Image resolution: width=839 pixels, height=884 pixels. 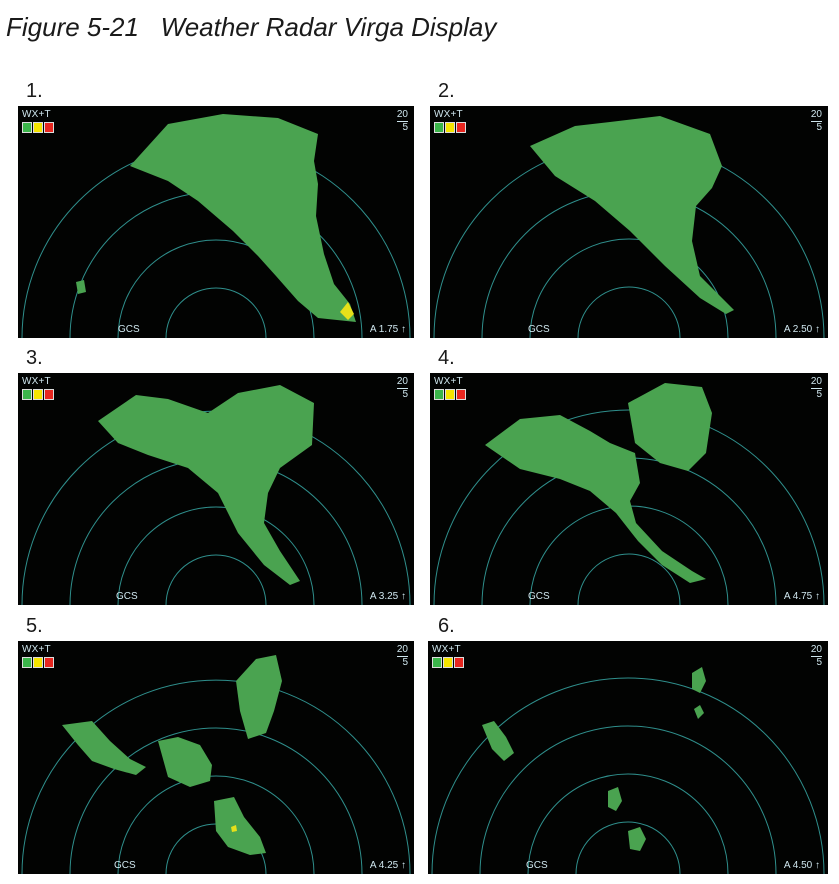 I want to click on radar-screen-2: WX+T 20 5 GCS A 2.50 ↑, so click(x=629, y=222).